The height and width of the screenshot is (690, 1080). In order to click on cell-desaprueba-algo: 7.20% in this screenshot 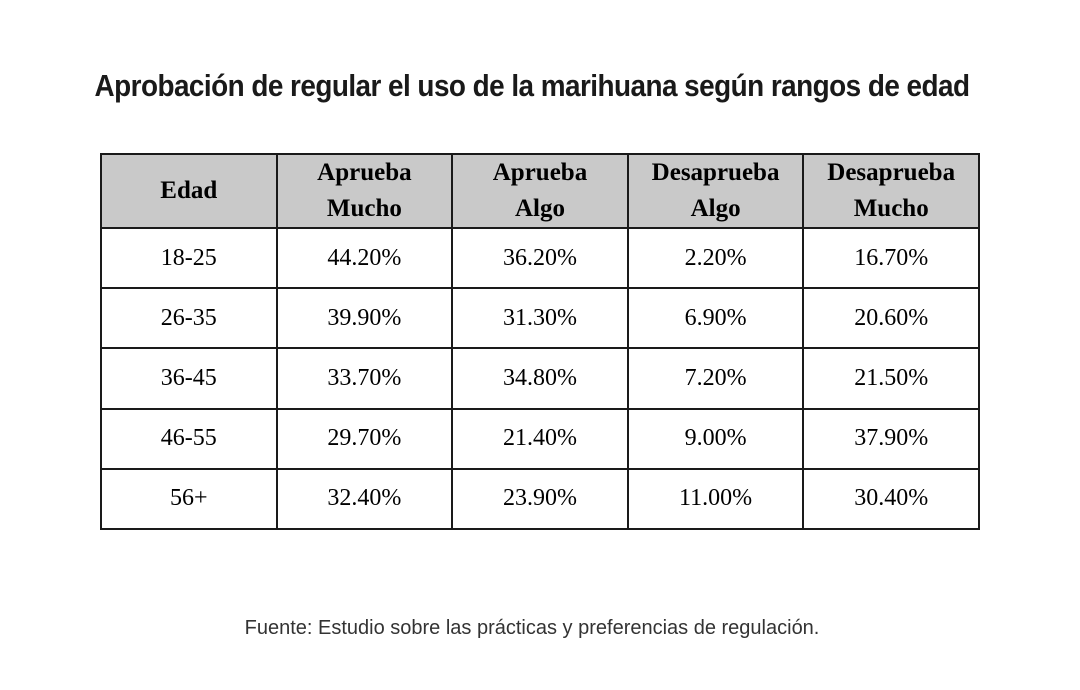, I will do `click(715, 378)`.